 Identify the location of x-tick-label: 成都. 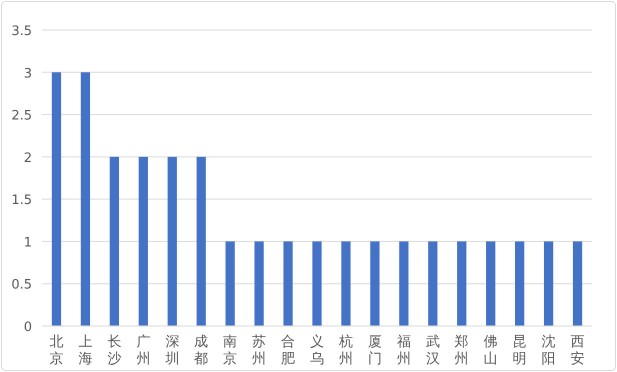
(201, 350).